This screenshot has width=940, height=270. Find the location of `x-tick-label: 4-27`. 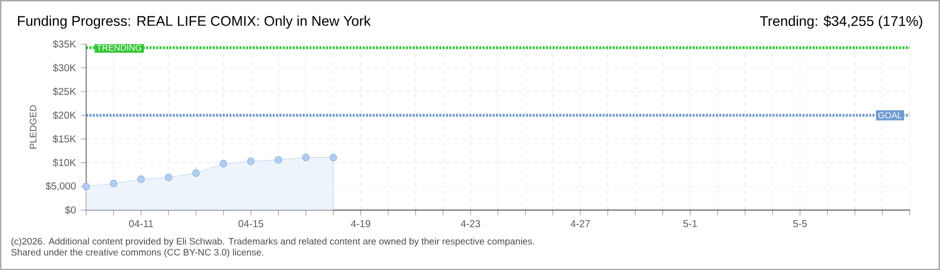

x-tick-label: 4-27 is located at coordinates (580, 223).